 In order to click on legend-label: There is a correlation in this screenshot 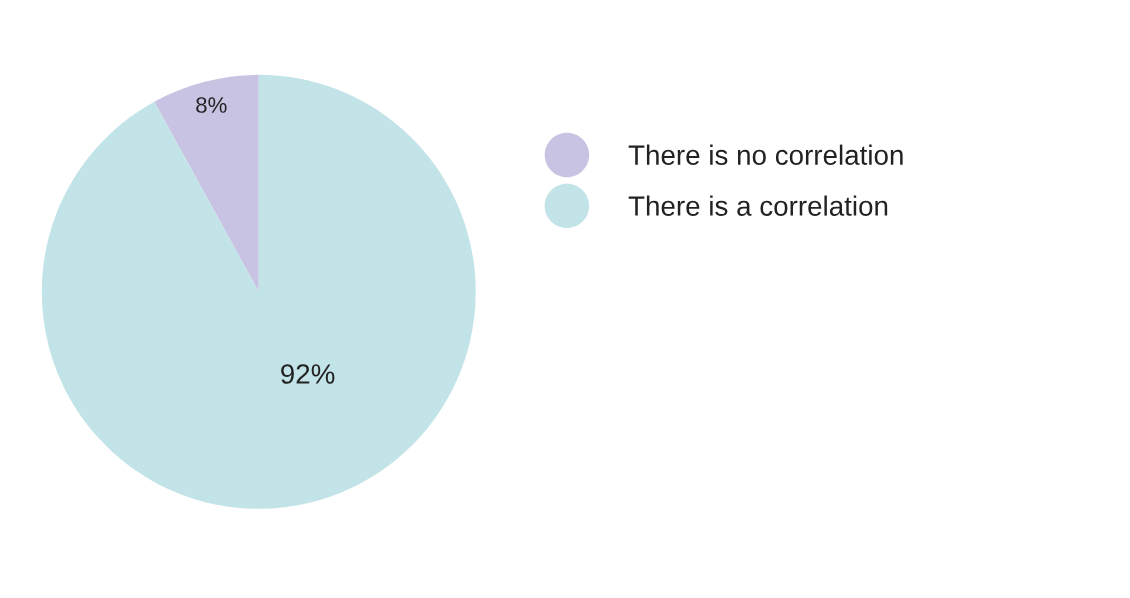, I will do `click(758, 205)`.